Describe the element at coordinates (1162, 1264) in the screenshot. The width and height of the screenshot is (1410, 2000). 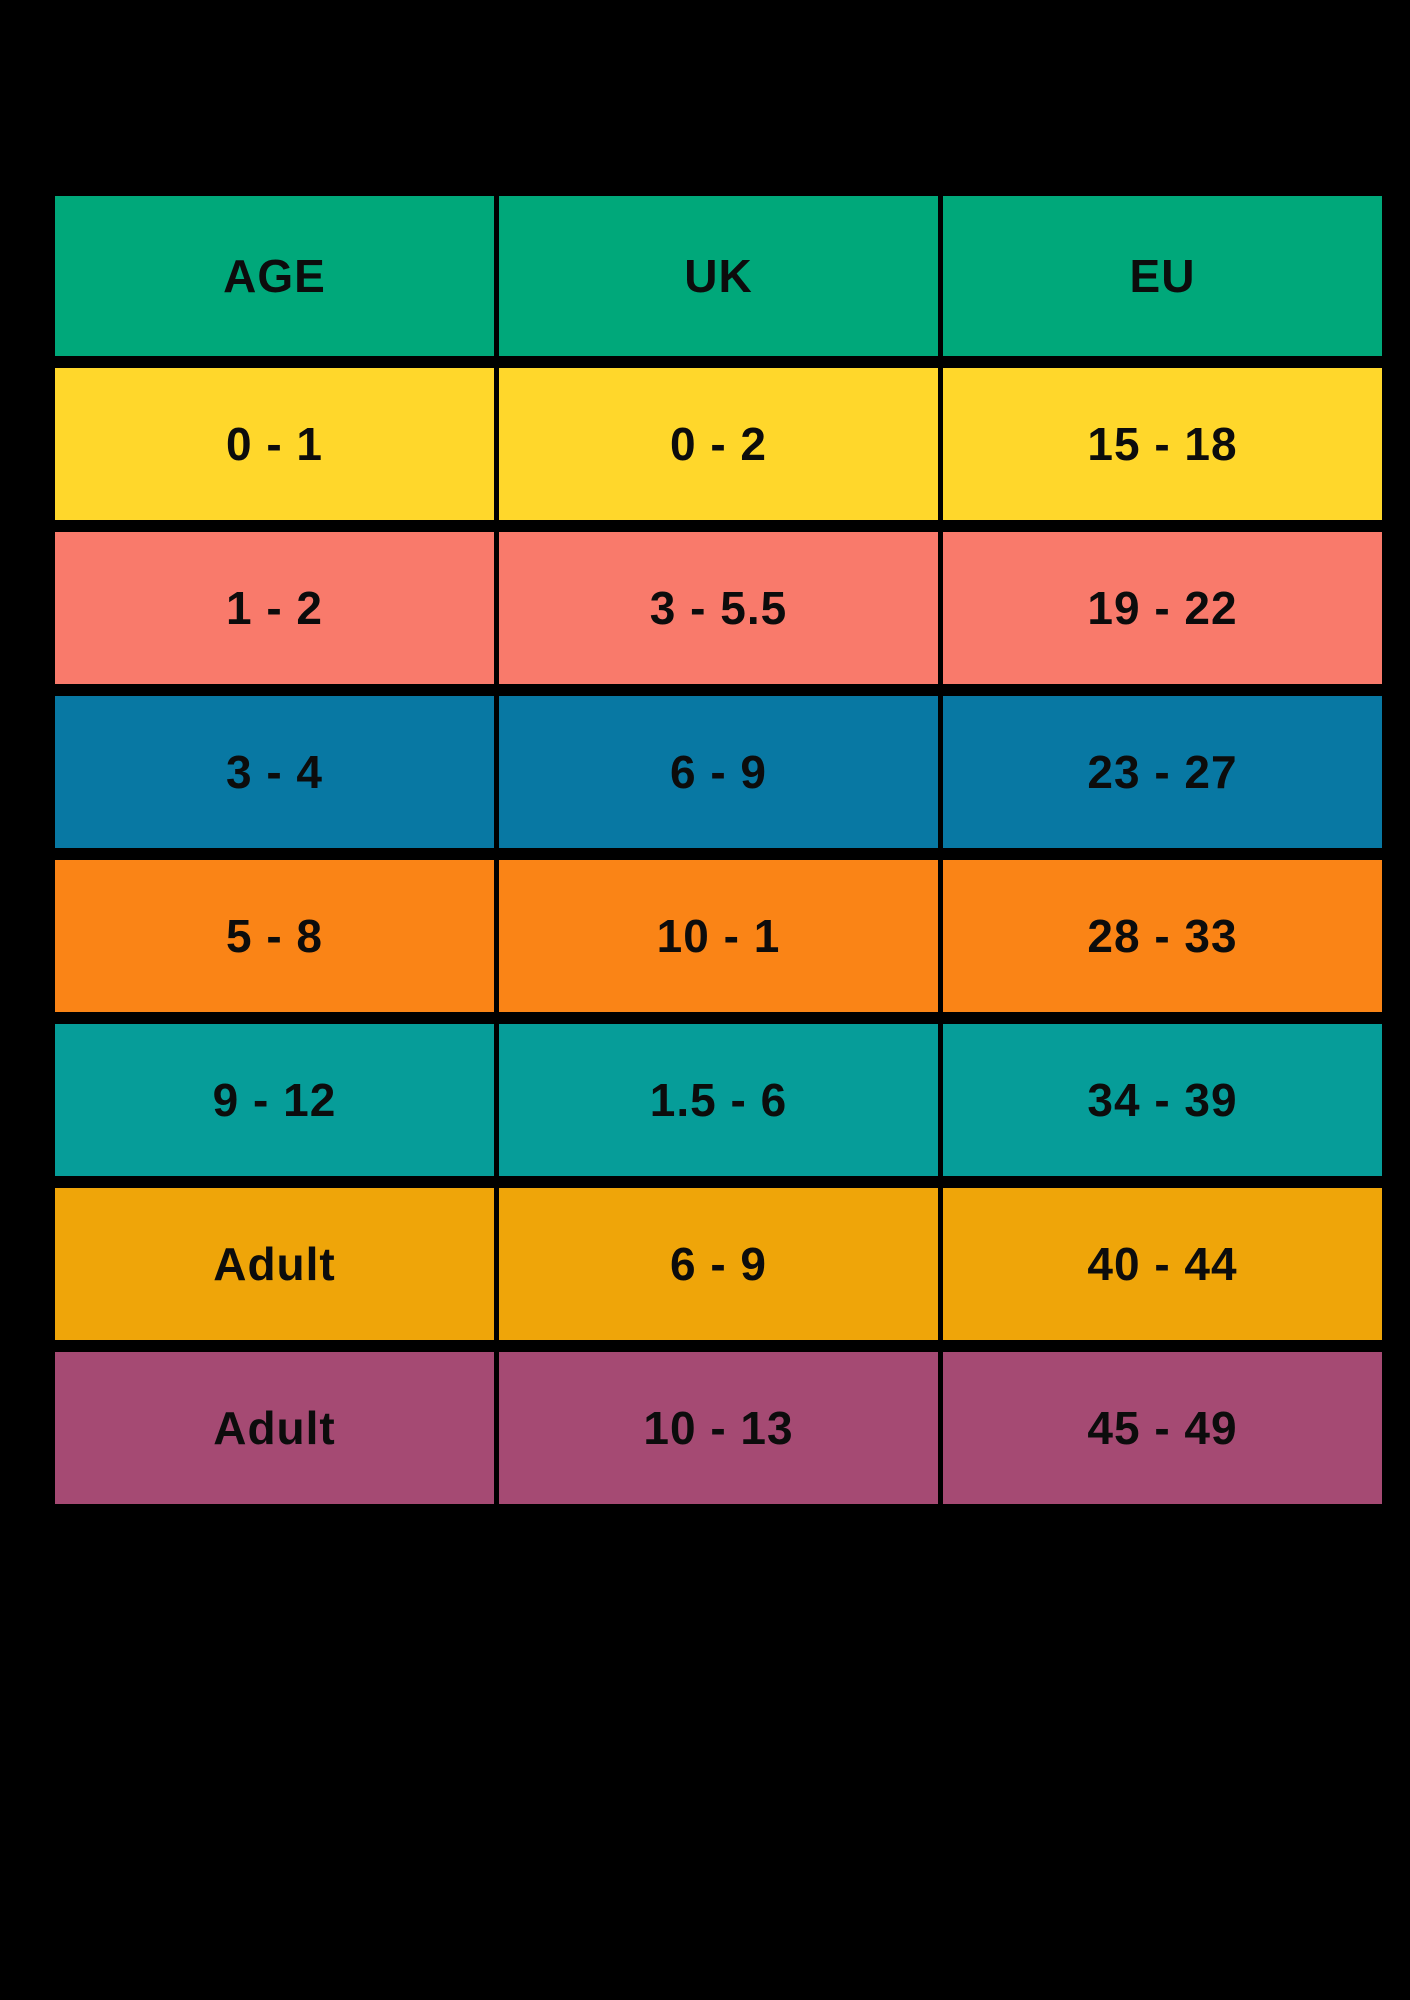
I see `cell-eu: 40 - 44` at that location.